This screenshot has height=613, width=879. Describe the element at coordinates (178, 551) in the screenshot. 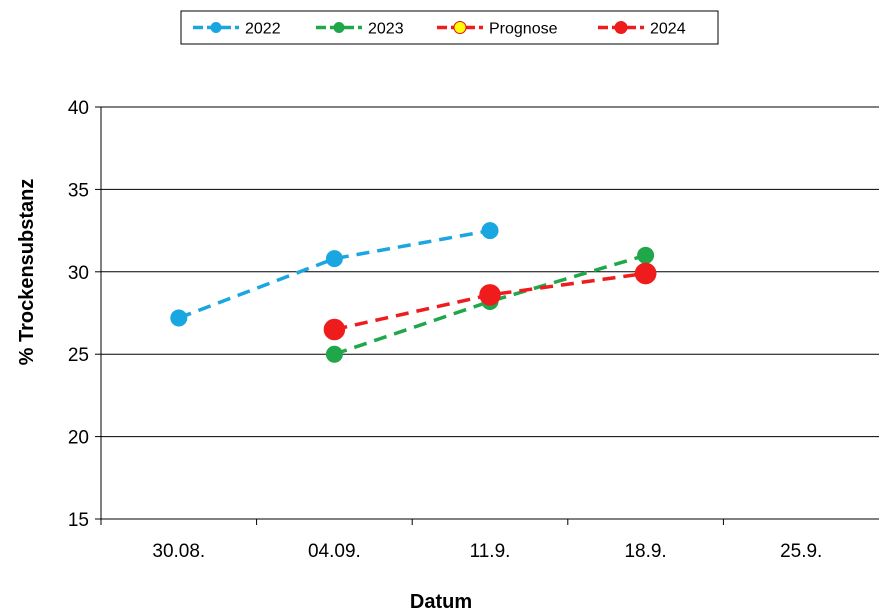

I see `x-tick-label: 30.08.` at that location.